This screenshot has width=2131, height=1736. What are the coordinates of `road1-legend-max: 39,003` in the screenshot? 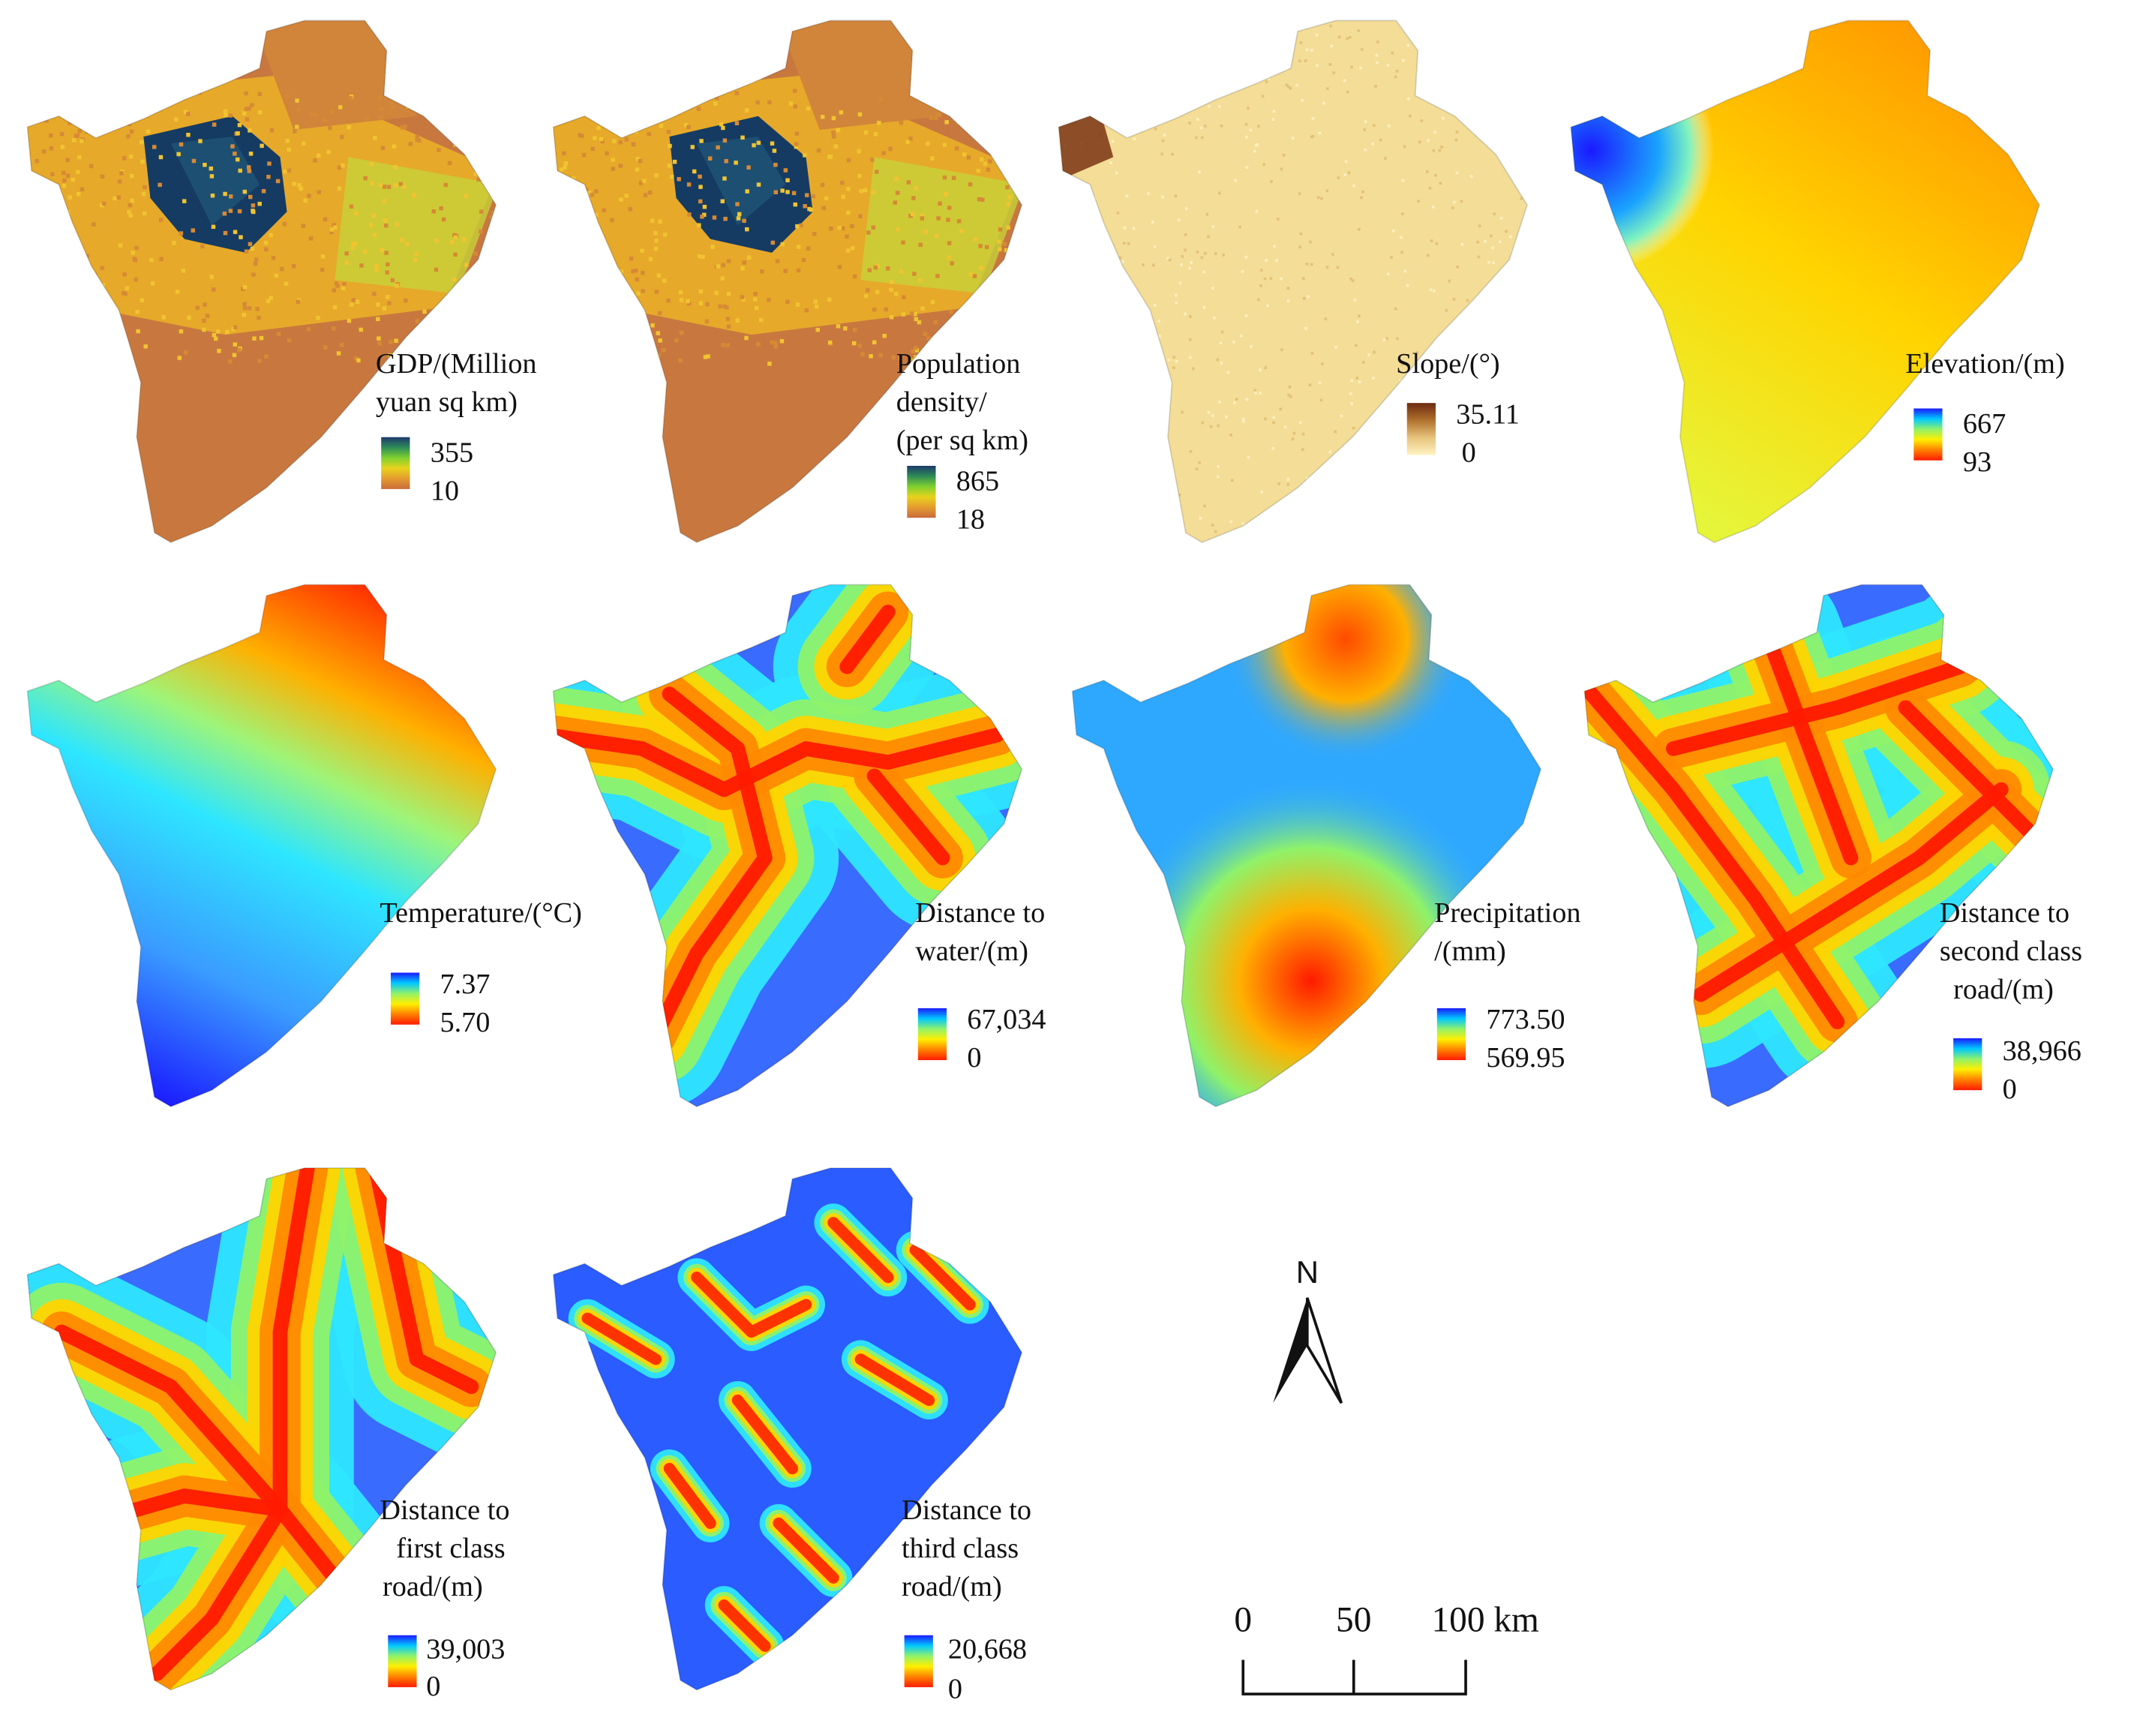 It's located at (466, 1650).